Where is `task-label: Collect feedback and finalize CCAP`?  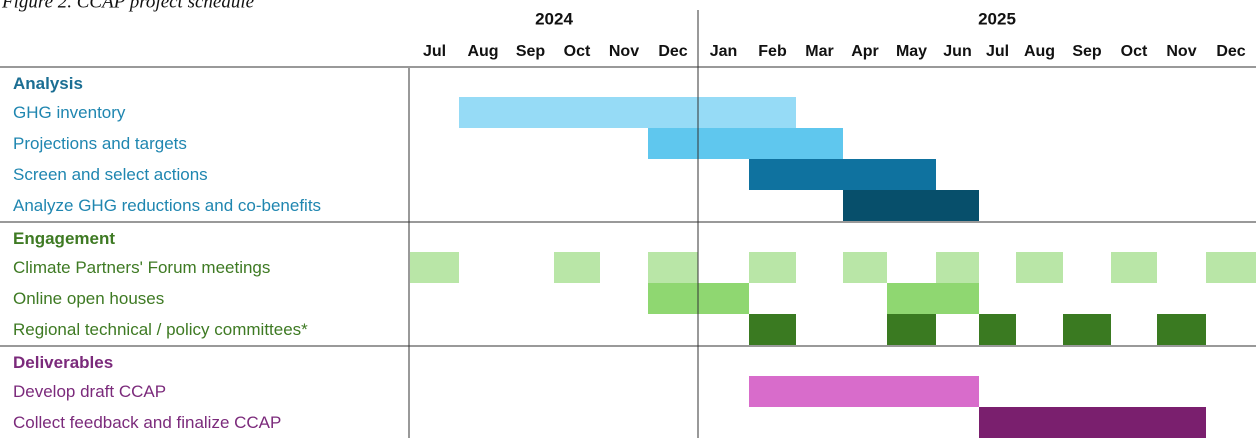
task-label: Collect feedback and finalize CCAP is located at coordinates (147, 422).